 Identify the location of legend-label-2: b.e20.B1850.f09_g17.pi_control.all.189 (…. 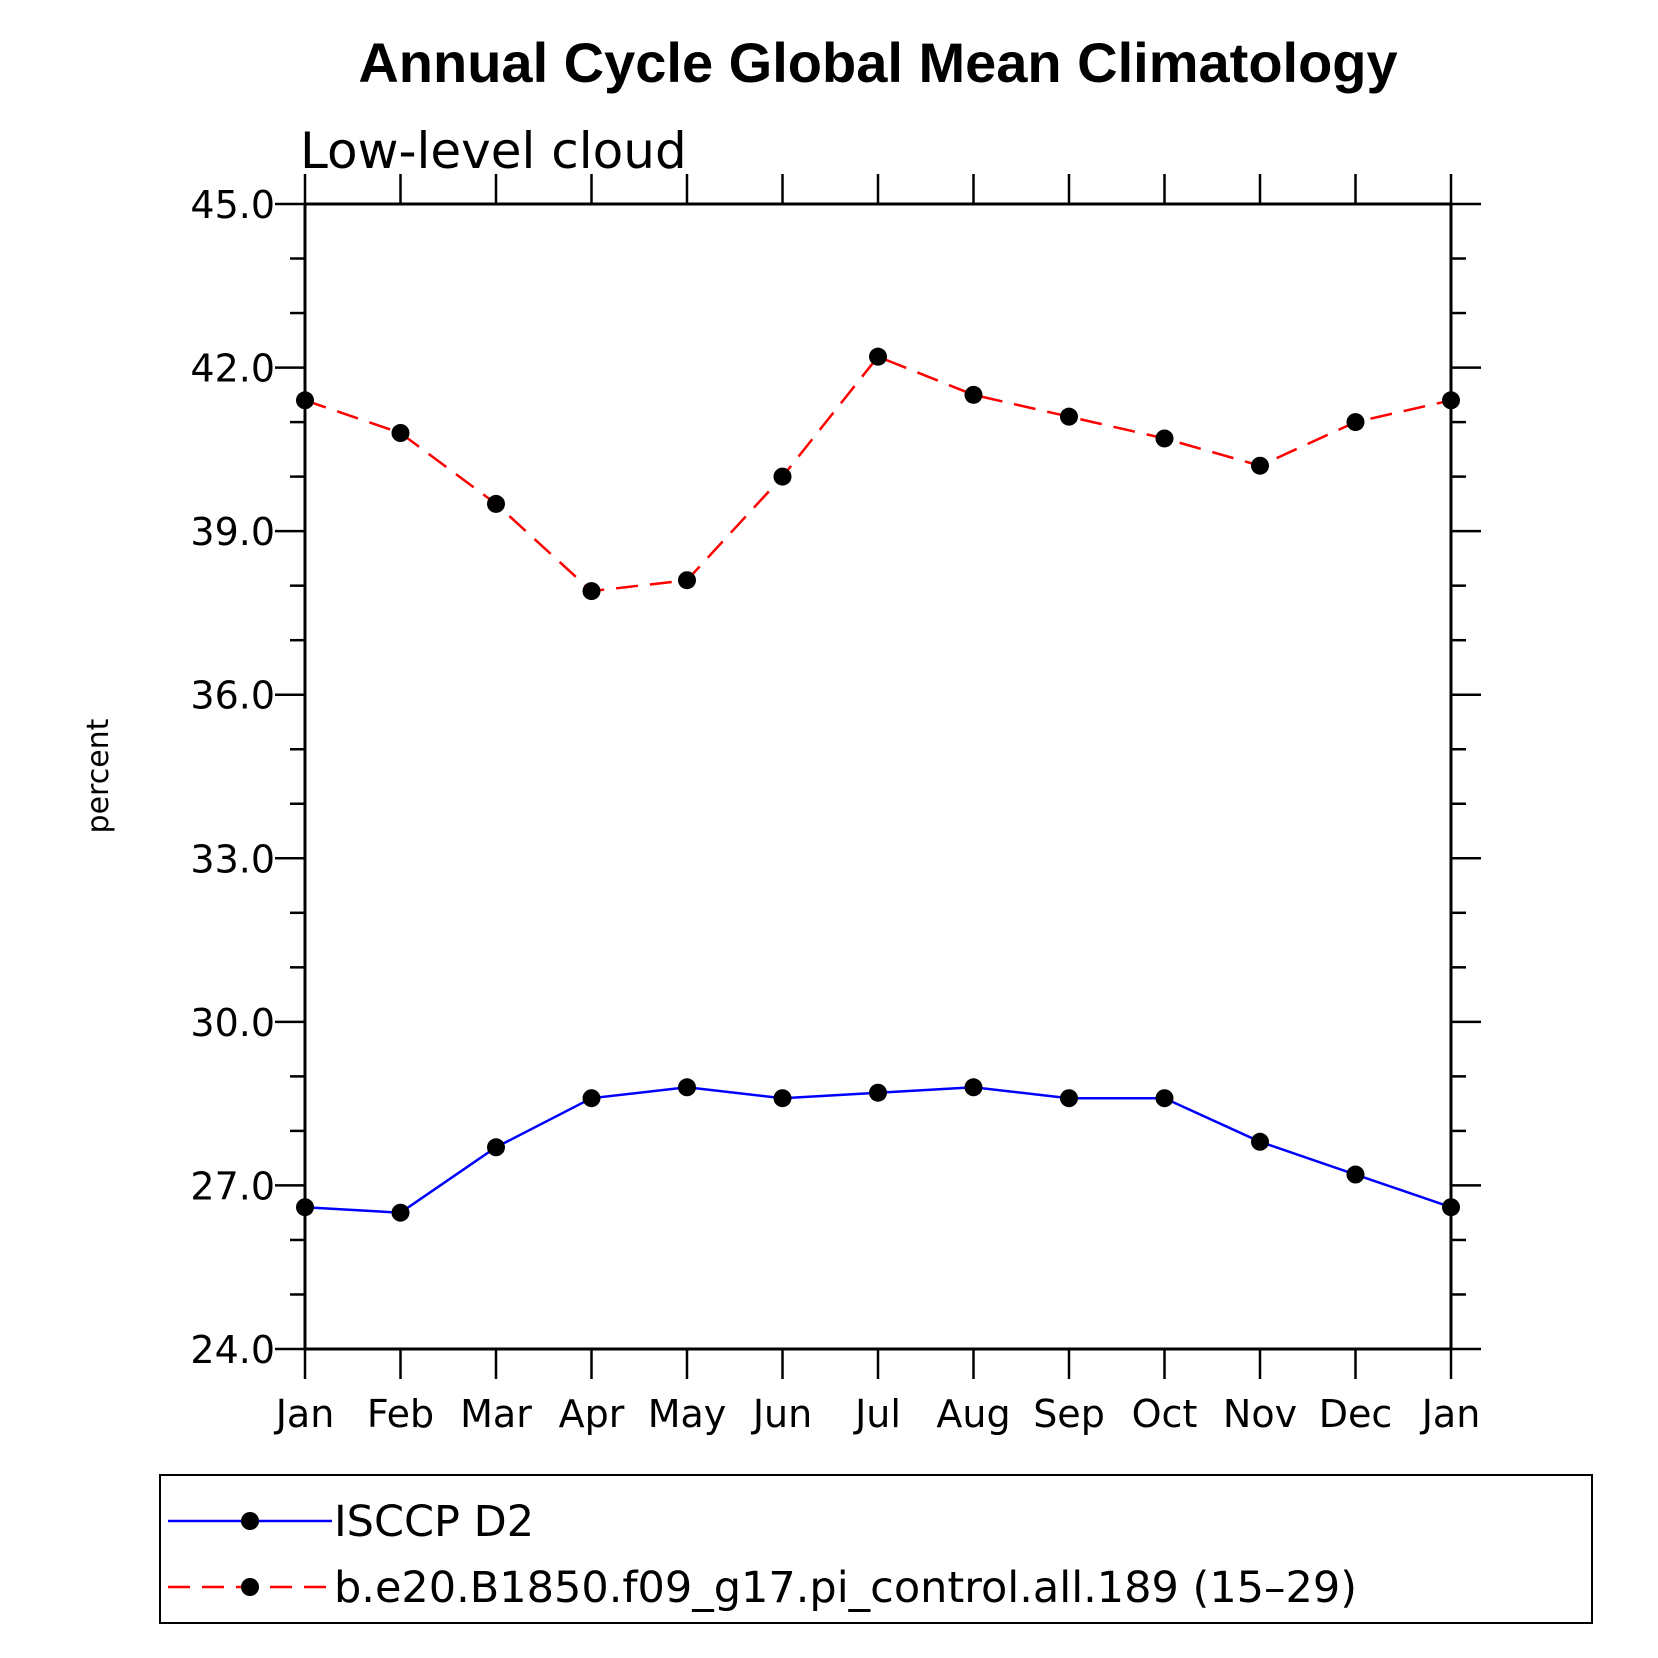
(845, 1588).